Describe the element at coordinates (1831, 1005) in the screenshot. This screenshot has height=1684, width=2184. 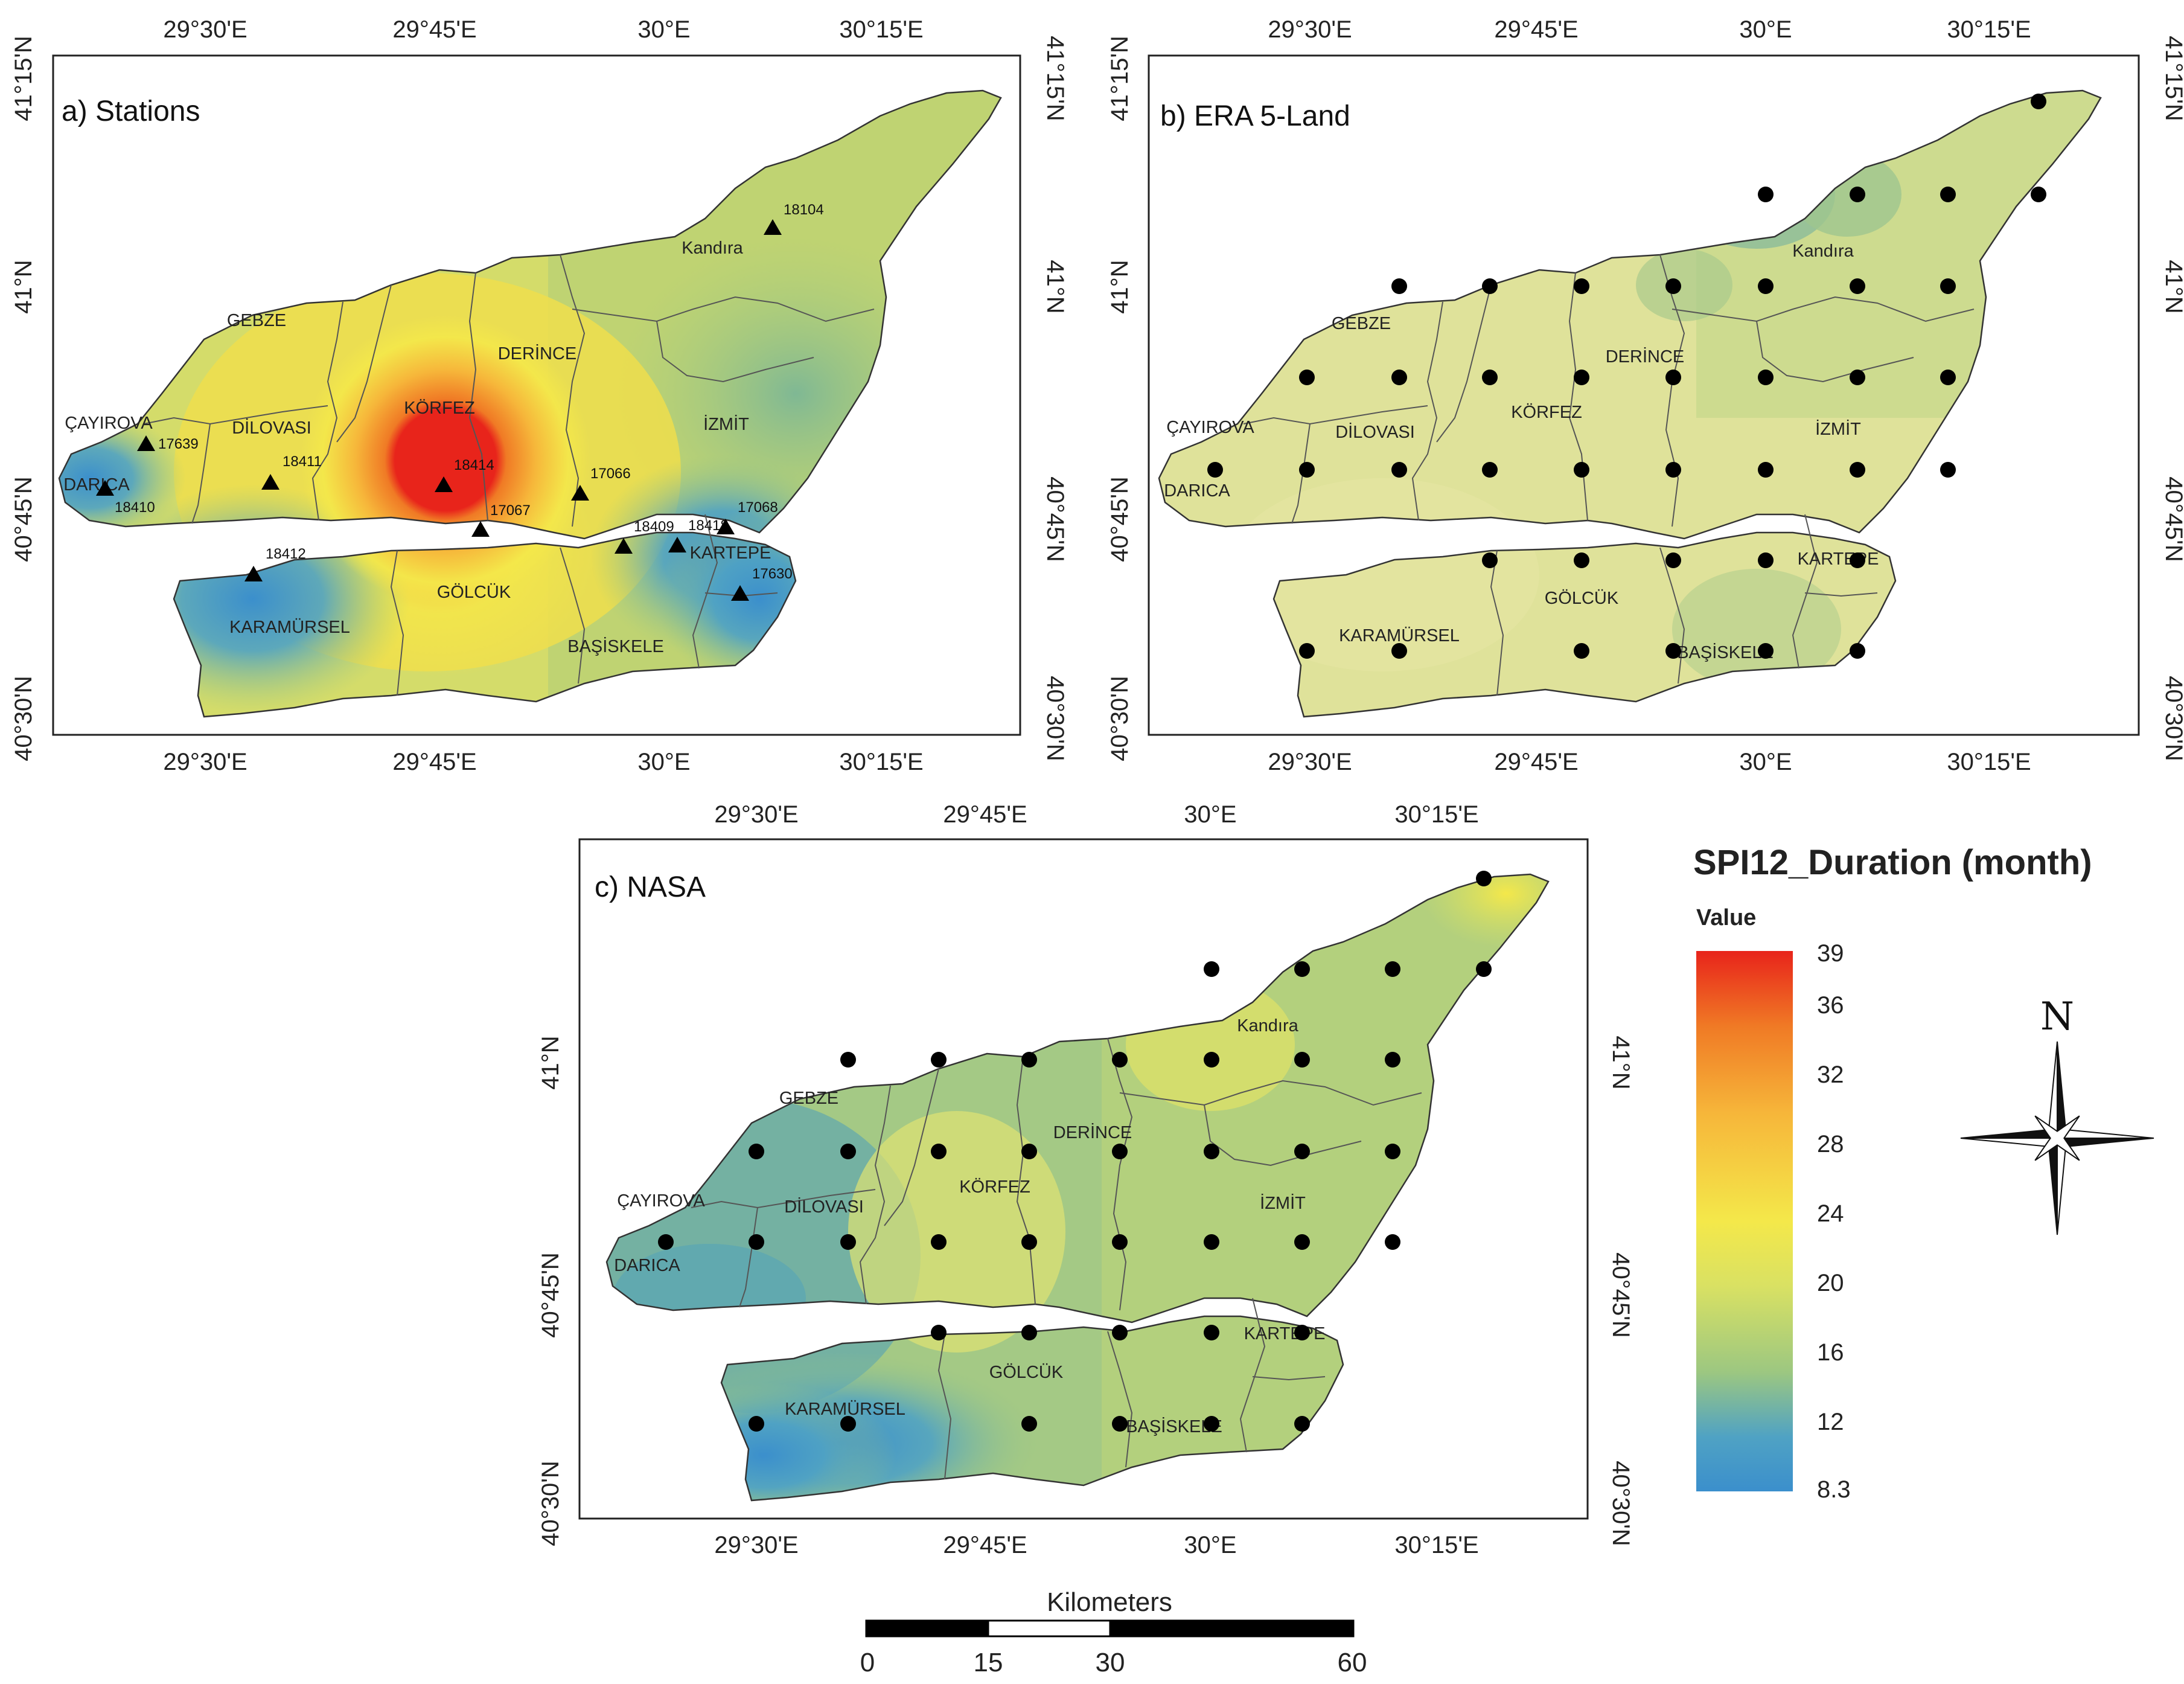
I see `legend-tick: 36` at that location.